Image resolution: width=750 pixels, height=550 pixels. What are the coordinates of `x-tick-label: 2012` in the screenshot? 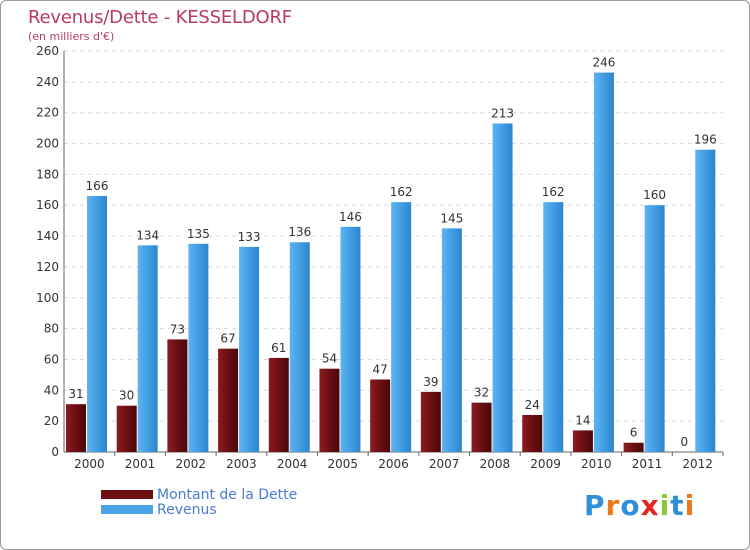 It's located at (697, 464).